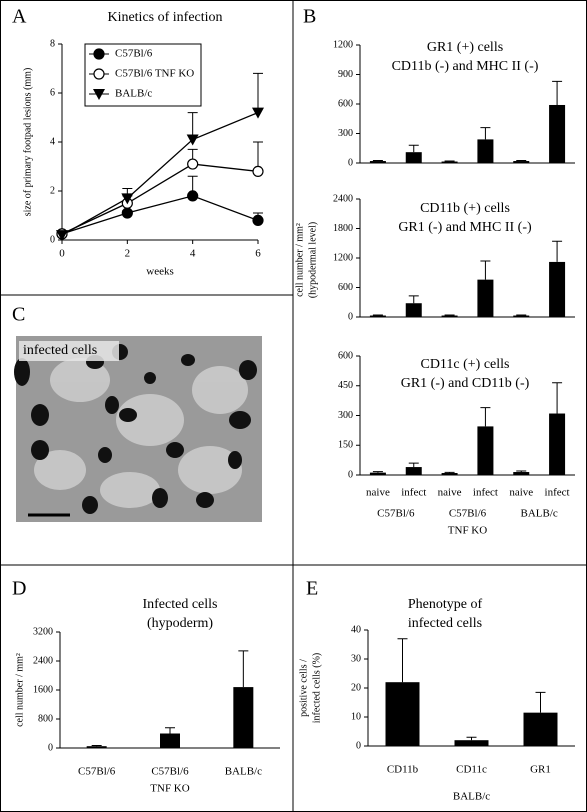 This screenshot has width=587, height=812. What do you see at coordinates (133, 94) in the screenshot?
I see `legend-label: BALB/c` at bounding box center [133, 94].